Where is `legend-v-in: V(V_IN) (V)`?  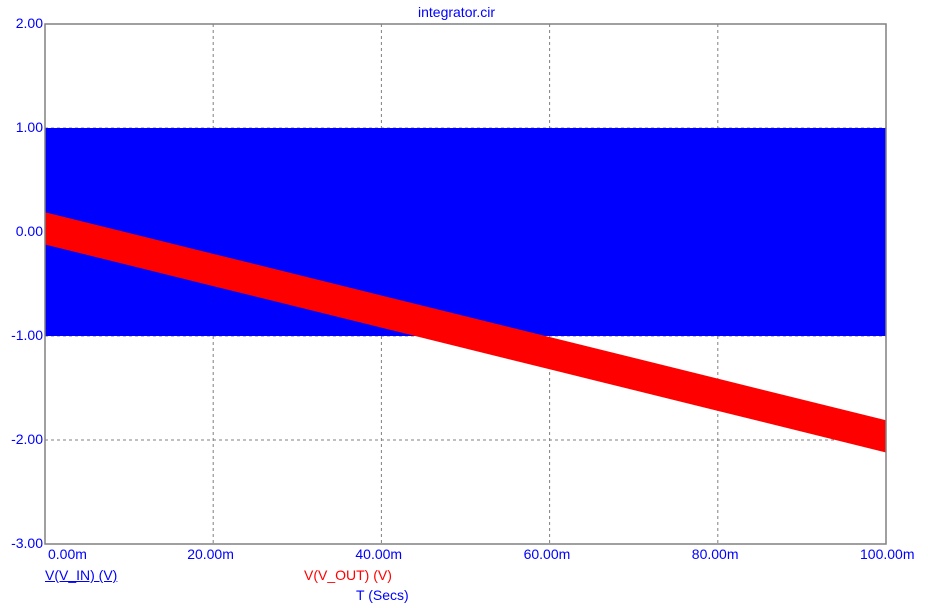 legend-v-in: V(V_IN) (V) is located at coordinates (81, 575).